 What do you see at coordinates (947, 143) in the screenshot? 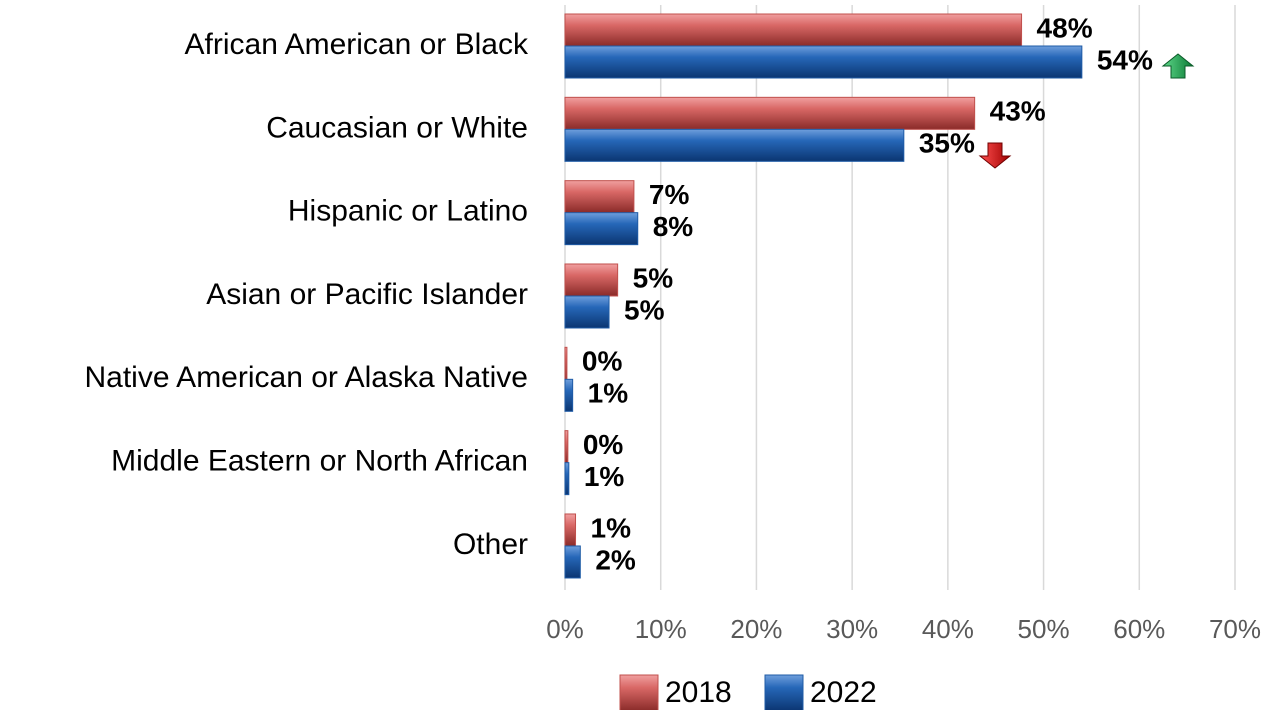
I see `value-label: 35%` at bounding box center [947, 143].